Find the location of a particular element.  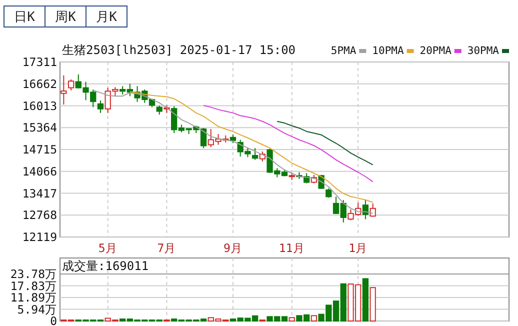

y-tick-label: 17311 is located at coordinates (40, 62).